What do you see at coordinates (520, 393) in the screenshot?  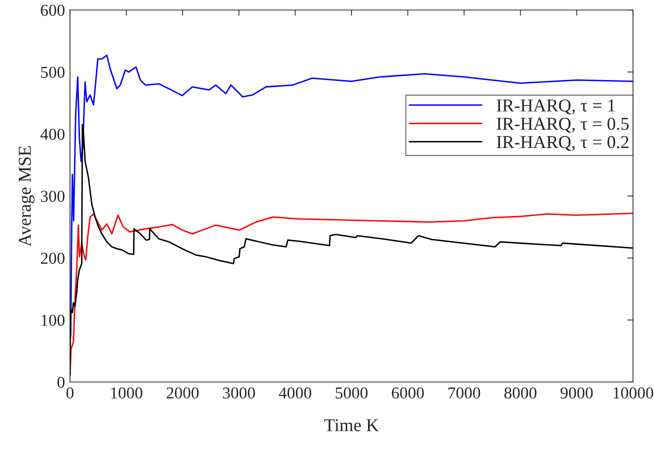 I see `x-tick-label: 8000` at bounding box center [520, 393].